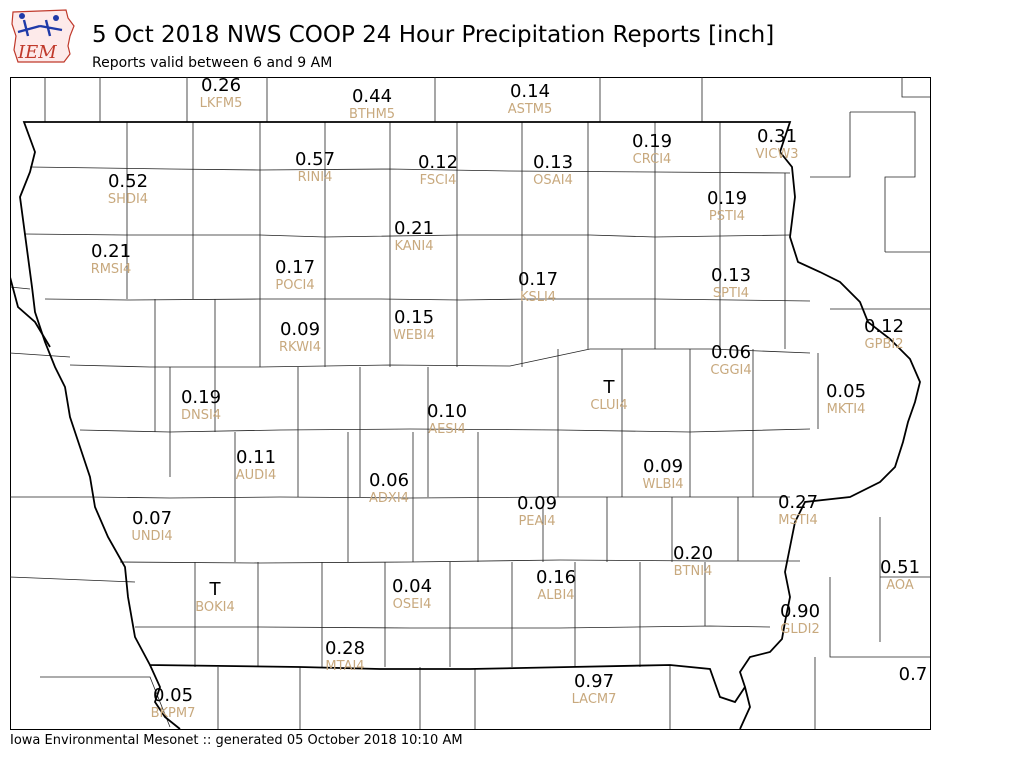  Describe the element at coordinates (556, 577) in the screenshot. I see `station-value: 0.16` at that location.